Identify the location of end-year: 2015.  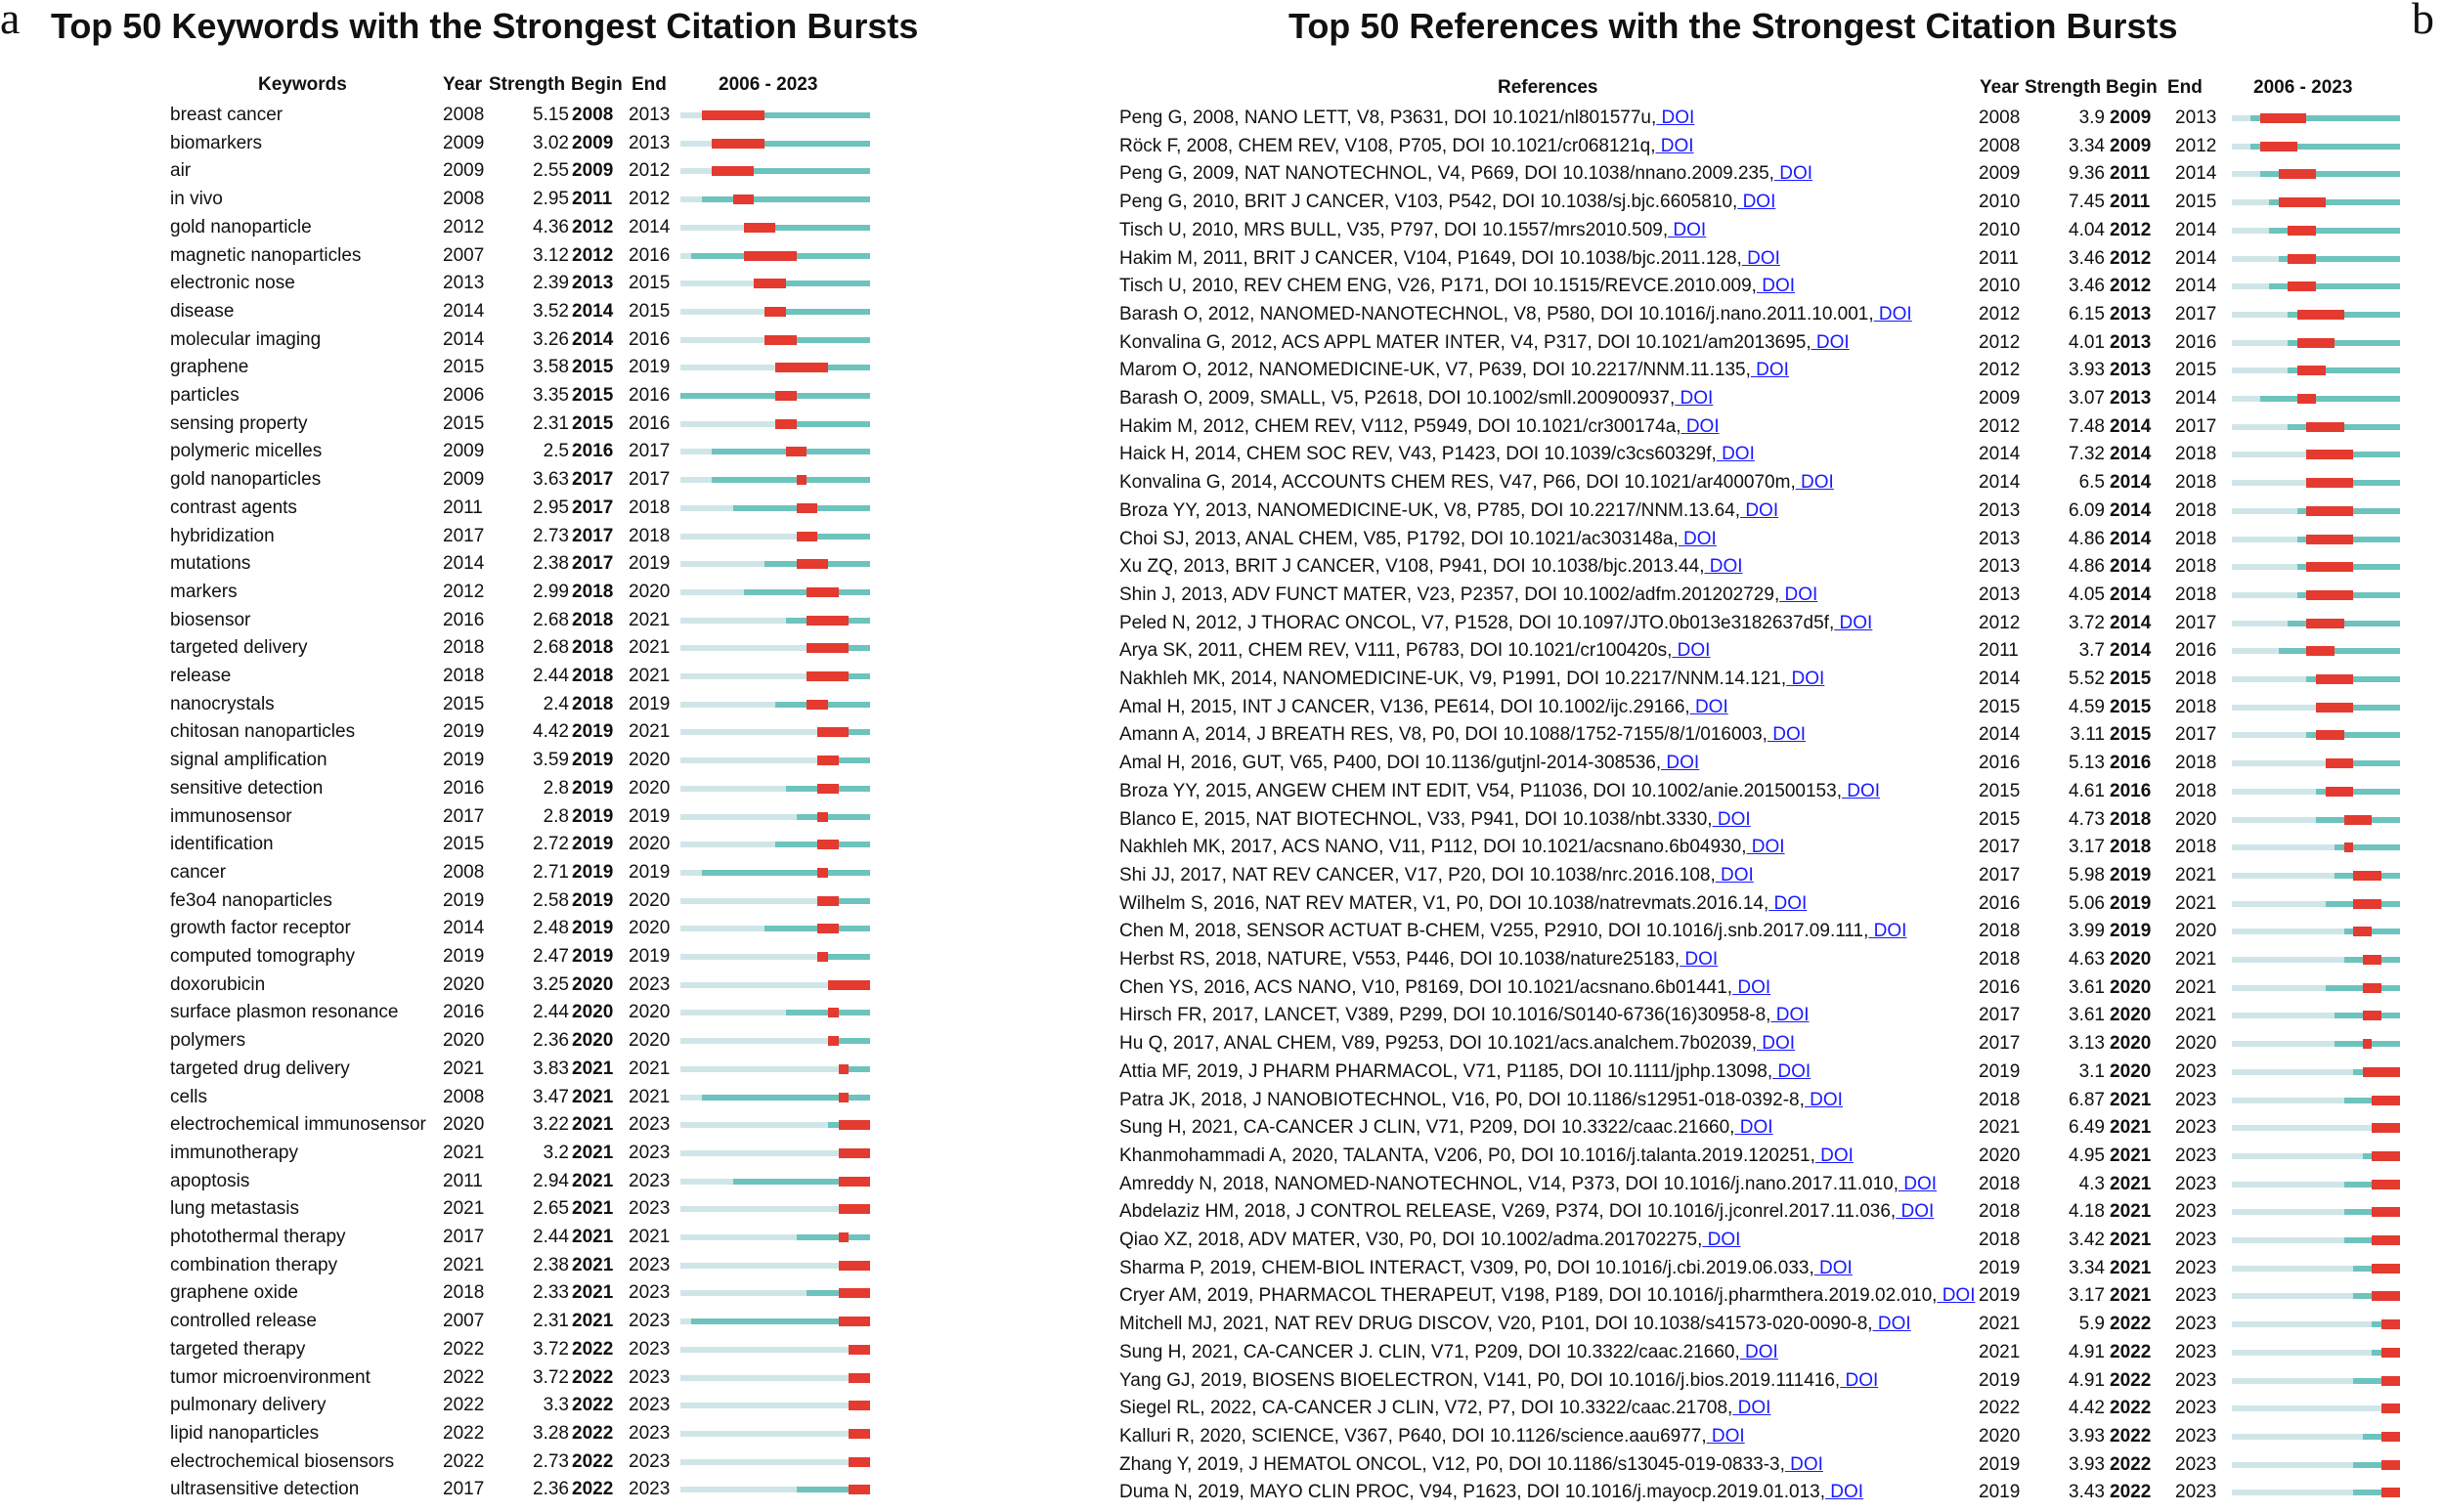
(650, 283).